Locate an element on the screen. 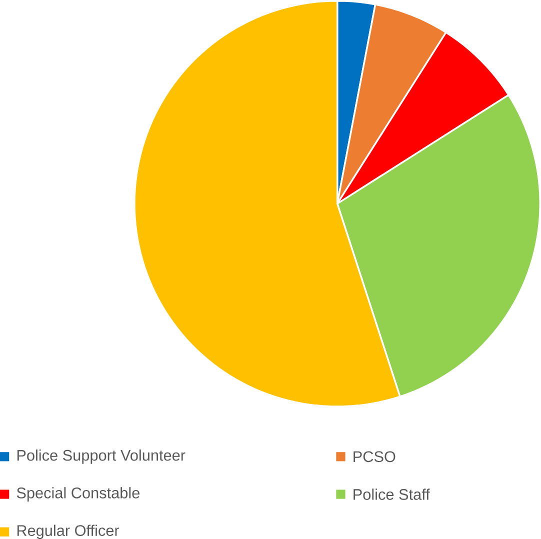  legend-label: Police Support Volunteer is located at coordinates (101, 456).